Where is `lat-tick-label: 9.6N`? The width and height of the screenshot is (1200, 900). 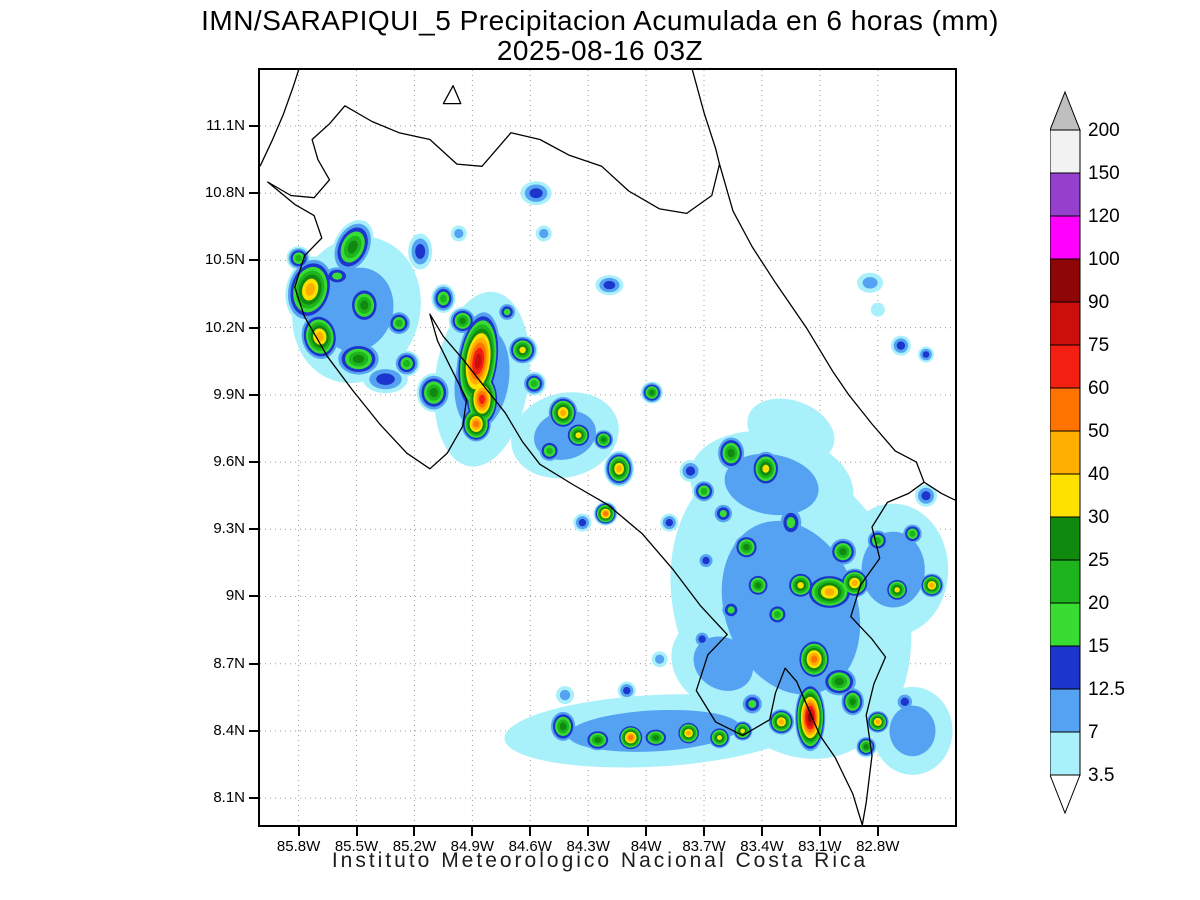 lat-tick-label: 9.6N is located at coordinates (229, 462).